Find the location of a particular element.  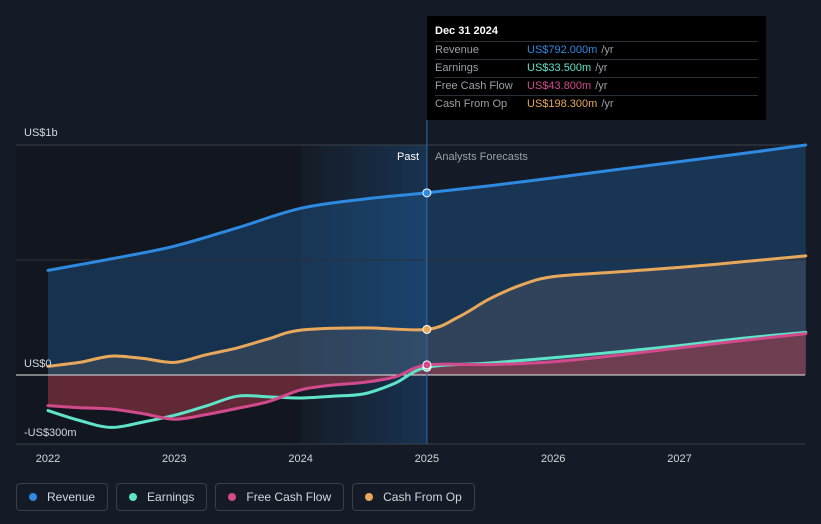

legend-item-revenue: Revenue is located at coordinates (62, 497).